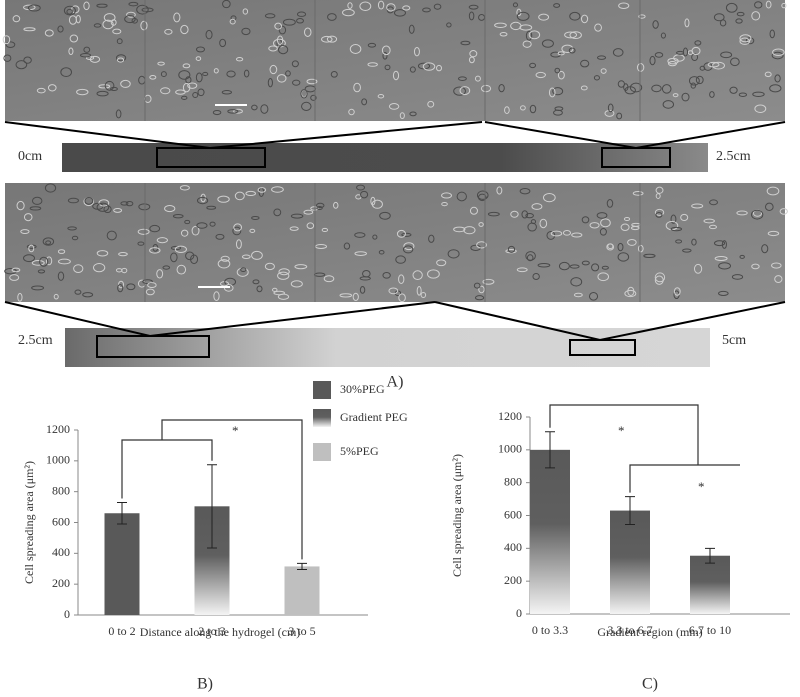  Describe the element at coordinates (387, 347) in the screenshot. I see `hydrogel-strip` at that location.